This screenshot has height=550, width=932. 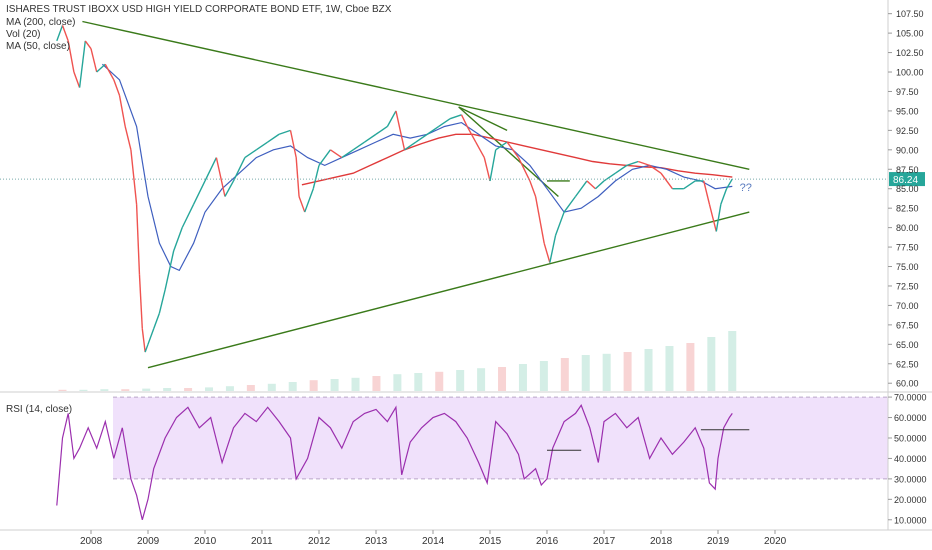 I want to click on price-tick-label: 77.50, so click(x=907, y=248).